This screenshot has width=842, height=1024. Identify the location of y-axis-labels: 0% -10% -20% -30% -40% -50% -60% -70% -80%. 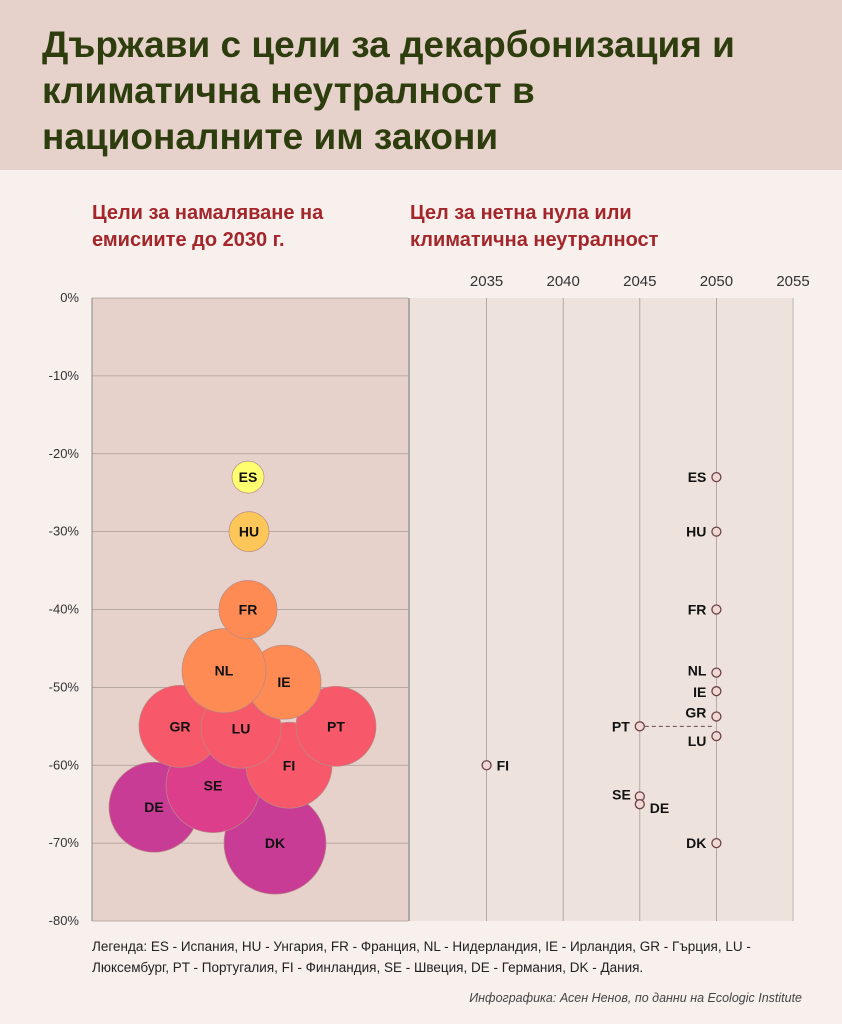
(64, 609).